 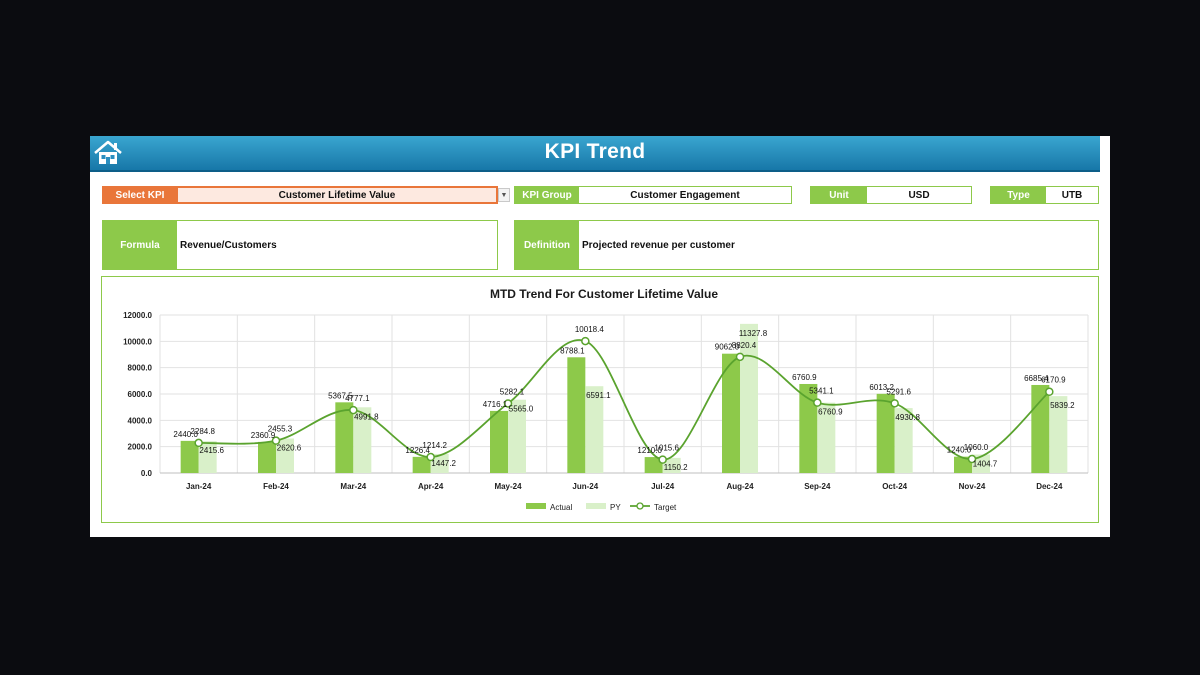 What do you see at coordinates (147, 473) in the screenshot?
I see `y-tick-label: 0.0` at bounding box center [147, 473].